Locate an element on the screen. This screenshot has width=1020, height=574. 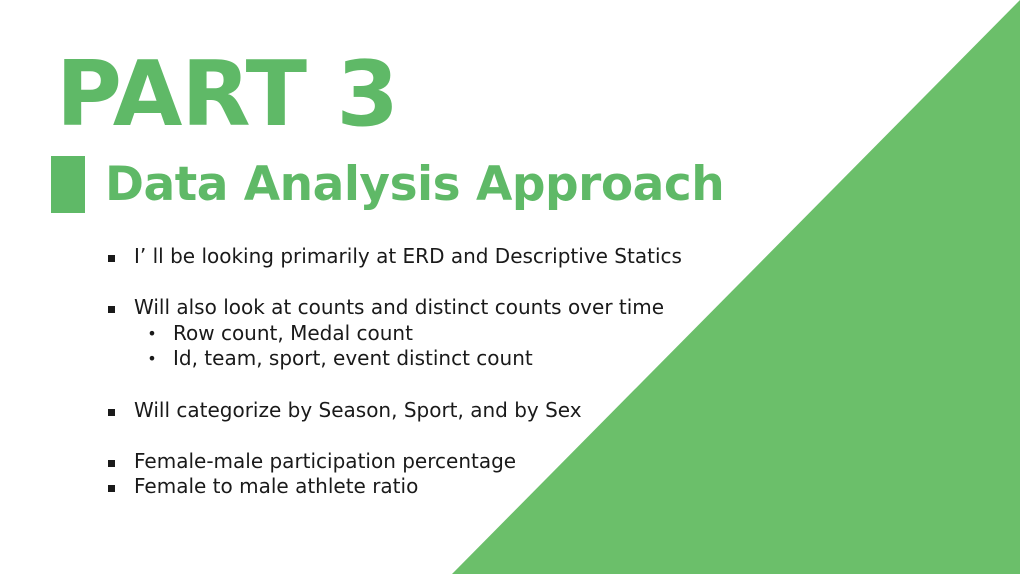
sub-bullet-text: Row count, Medal count is located at coordinates (293, 332).